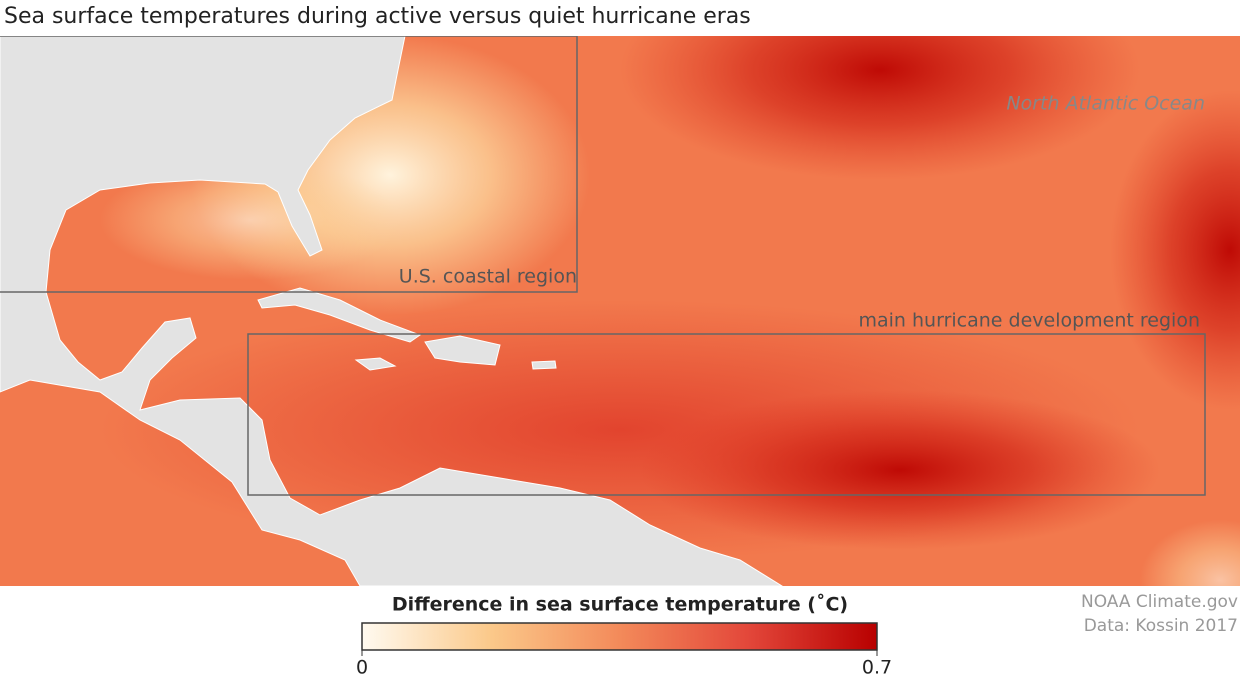 The width and height of the screenshot is (1240, 686). What do you see at coordinates (488, 277) in the screenshot?
I see `region-label: U.S. coastal region` at bounding box center [488, 277].